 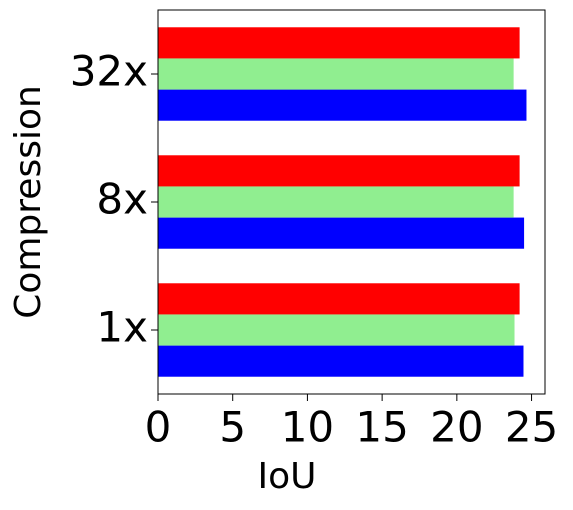 What do you see at coordinates (307, 427) in the screenshot?
I see `x-tick-label: 10` at bounding box center [307, 427].